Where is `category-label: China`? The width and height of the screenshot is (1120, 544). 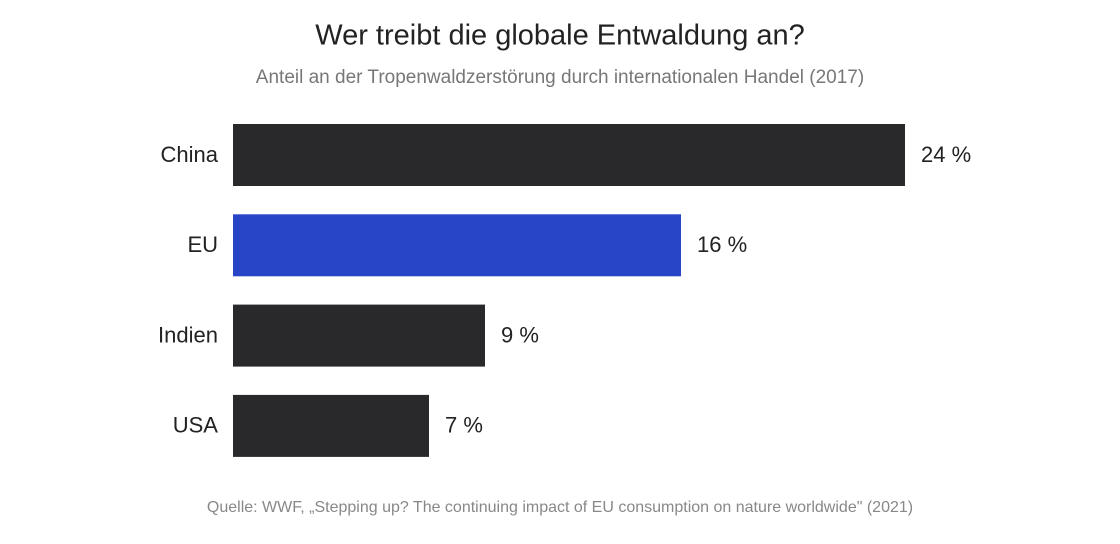
category-label: China is located at coordinates (190, 154).